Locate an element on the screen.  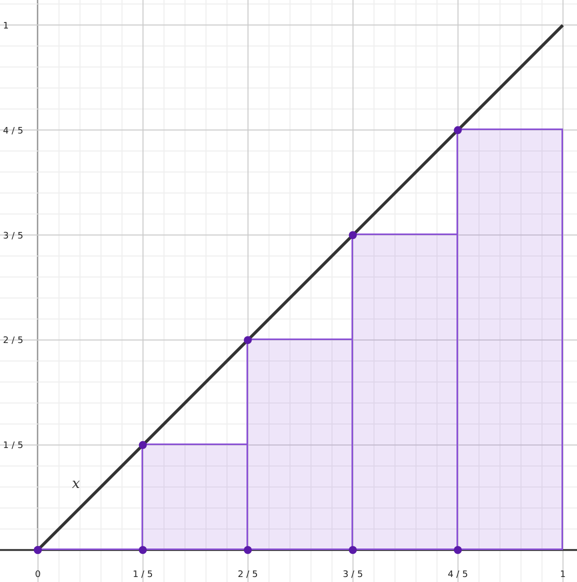
x-tick-label: 1 is located at coordinates (563, 575).